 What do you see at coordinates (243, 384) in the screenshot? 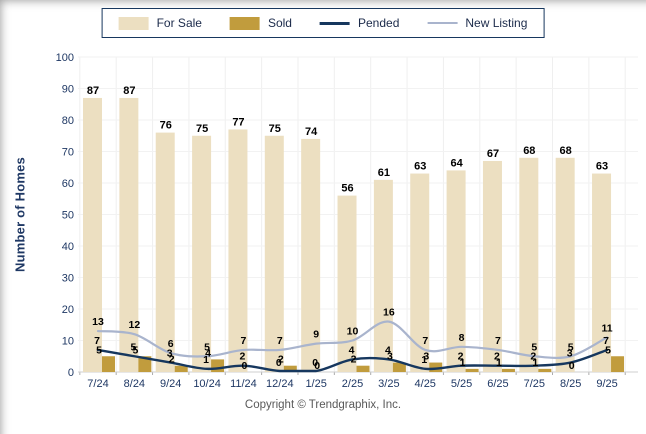
I see `svg-text: 11/24` at bounding box center [243, 384].